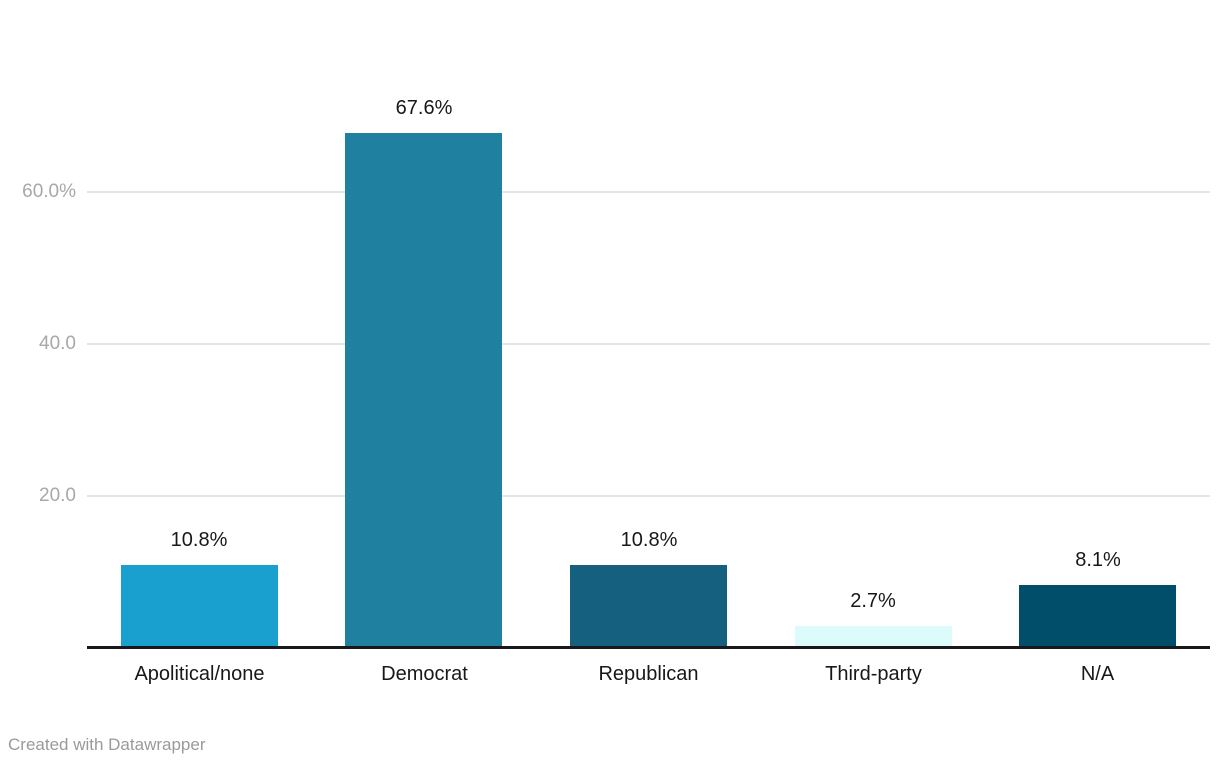 This screenshot has height=768, width=1220. I want to click on datawrapper-credit-link: Created with Datawrapper, so click(107, 744).